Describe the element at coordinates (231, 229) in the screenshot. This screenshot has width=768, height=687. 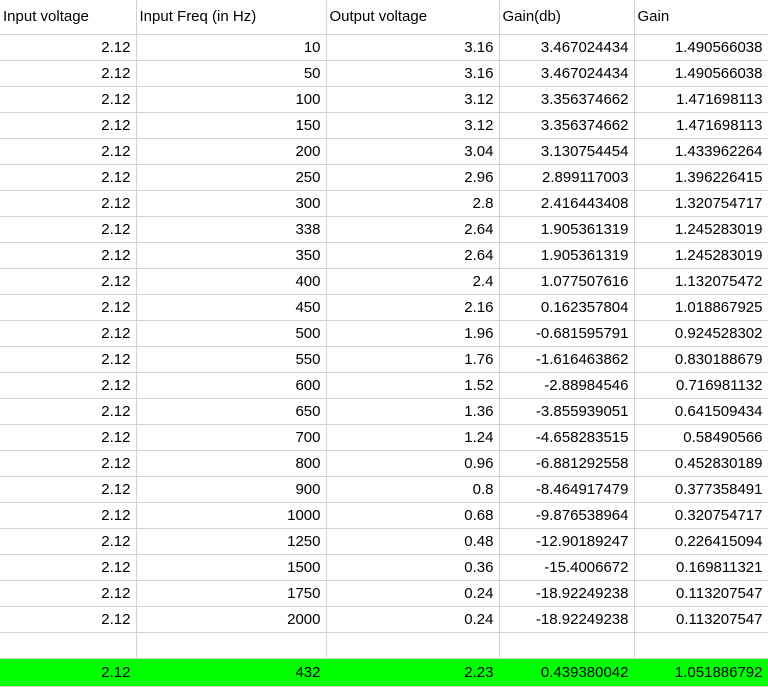
I see `cell-input-freq: 338` at that location.